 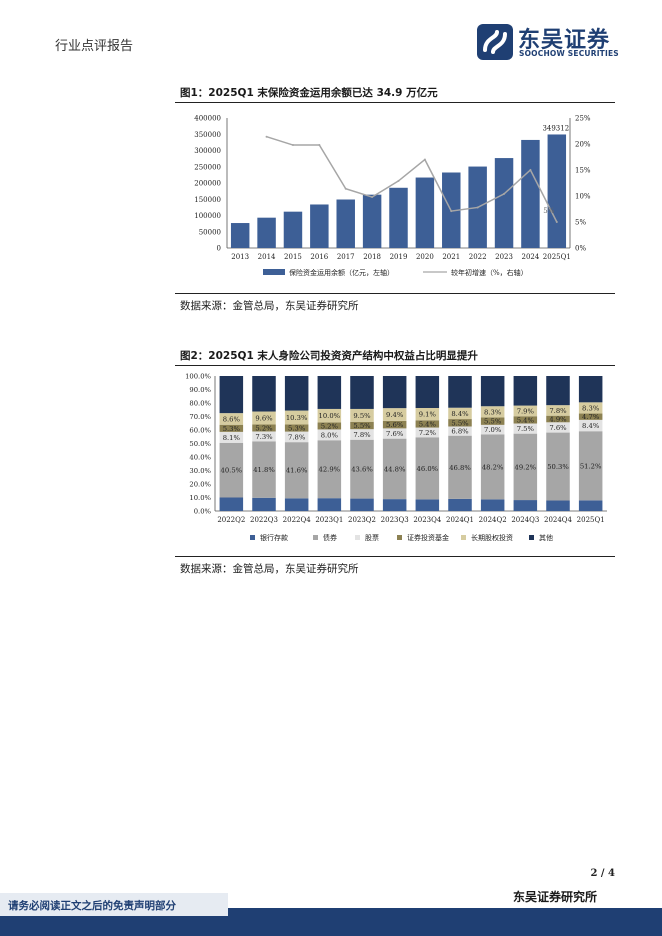 I want to click on x-tick-label: 2024Q4, so click(x=558, y=520).